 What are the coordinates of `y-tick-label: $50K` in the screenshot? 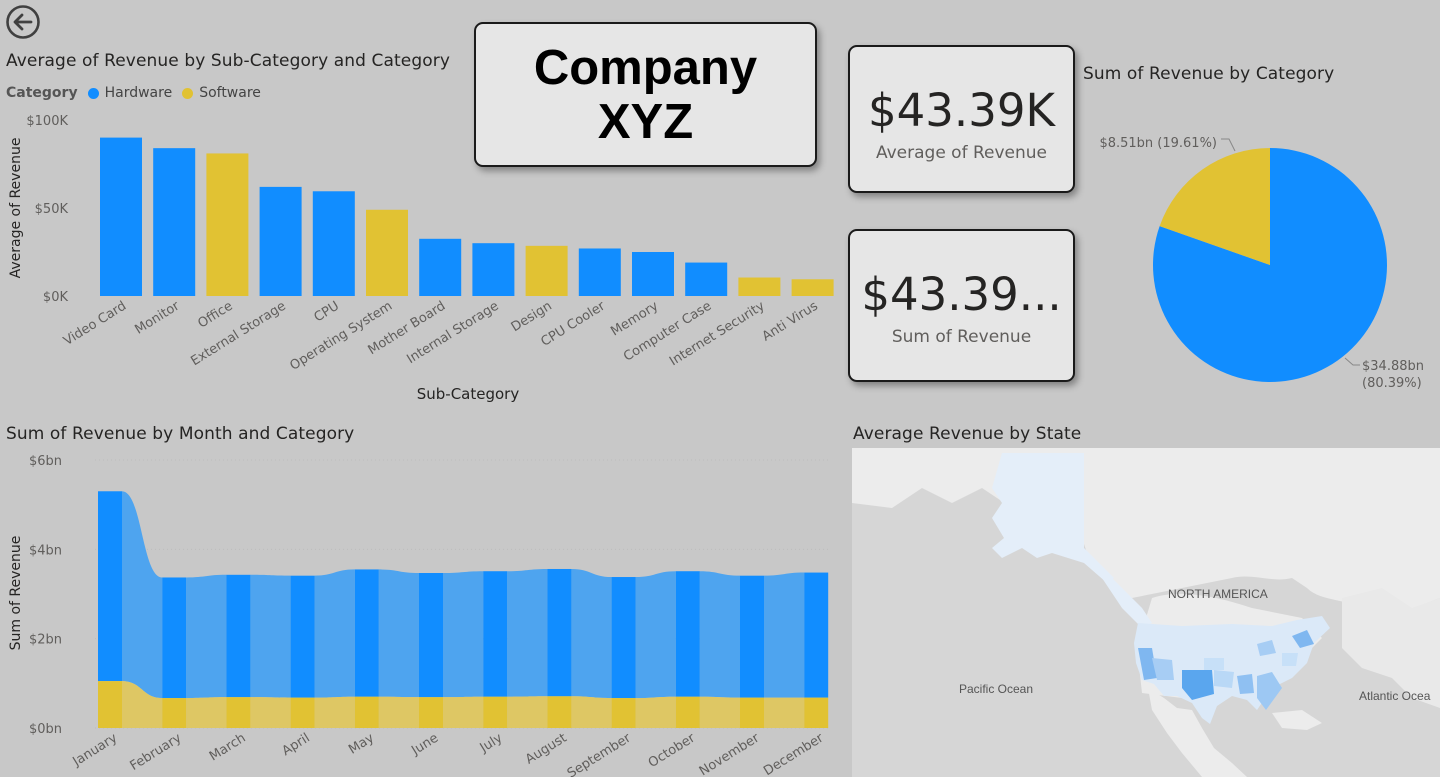 It's located at (52, 209).